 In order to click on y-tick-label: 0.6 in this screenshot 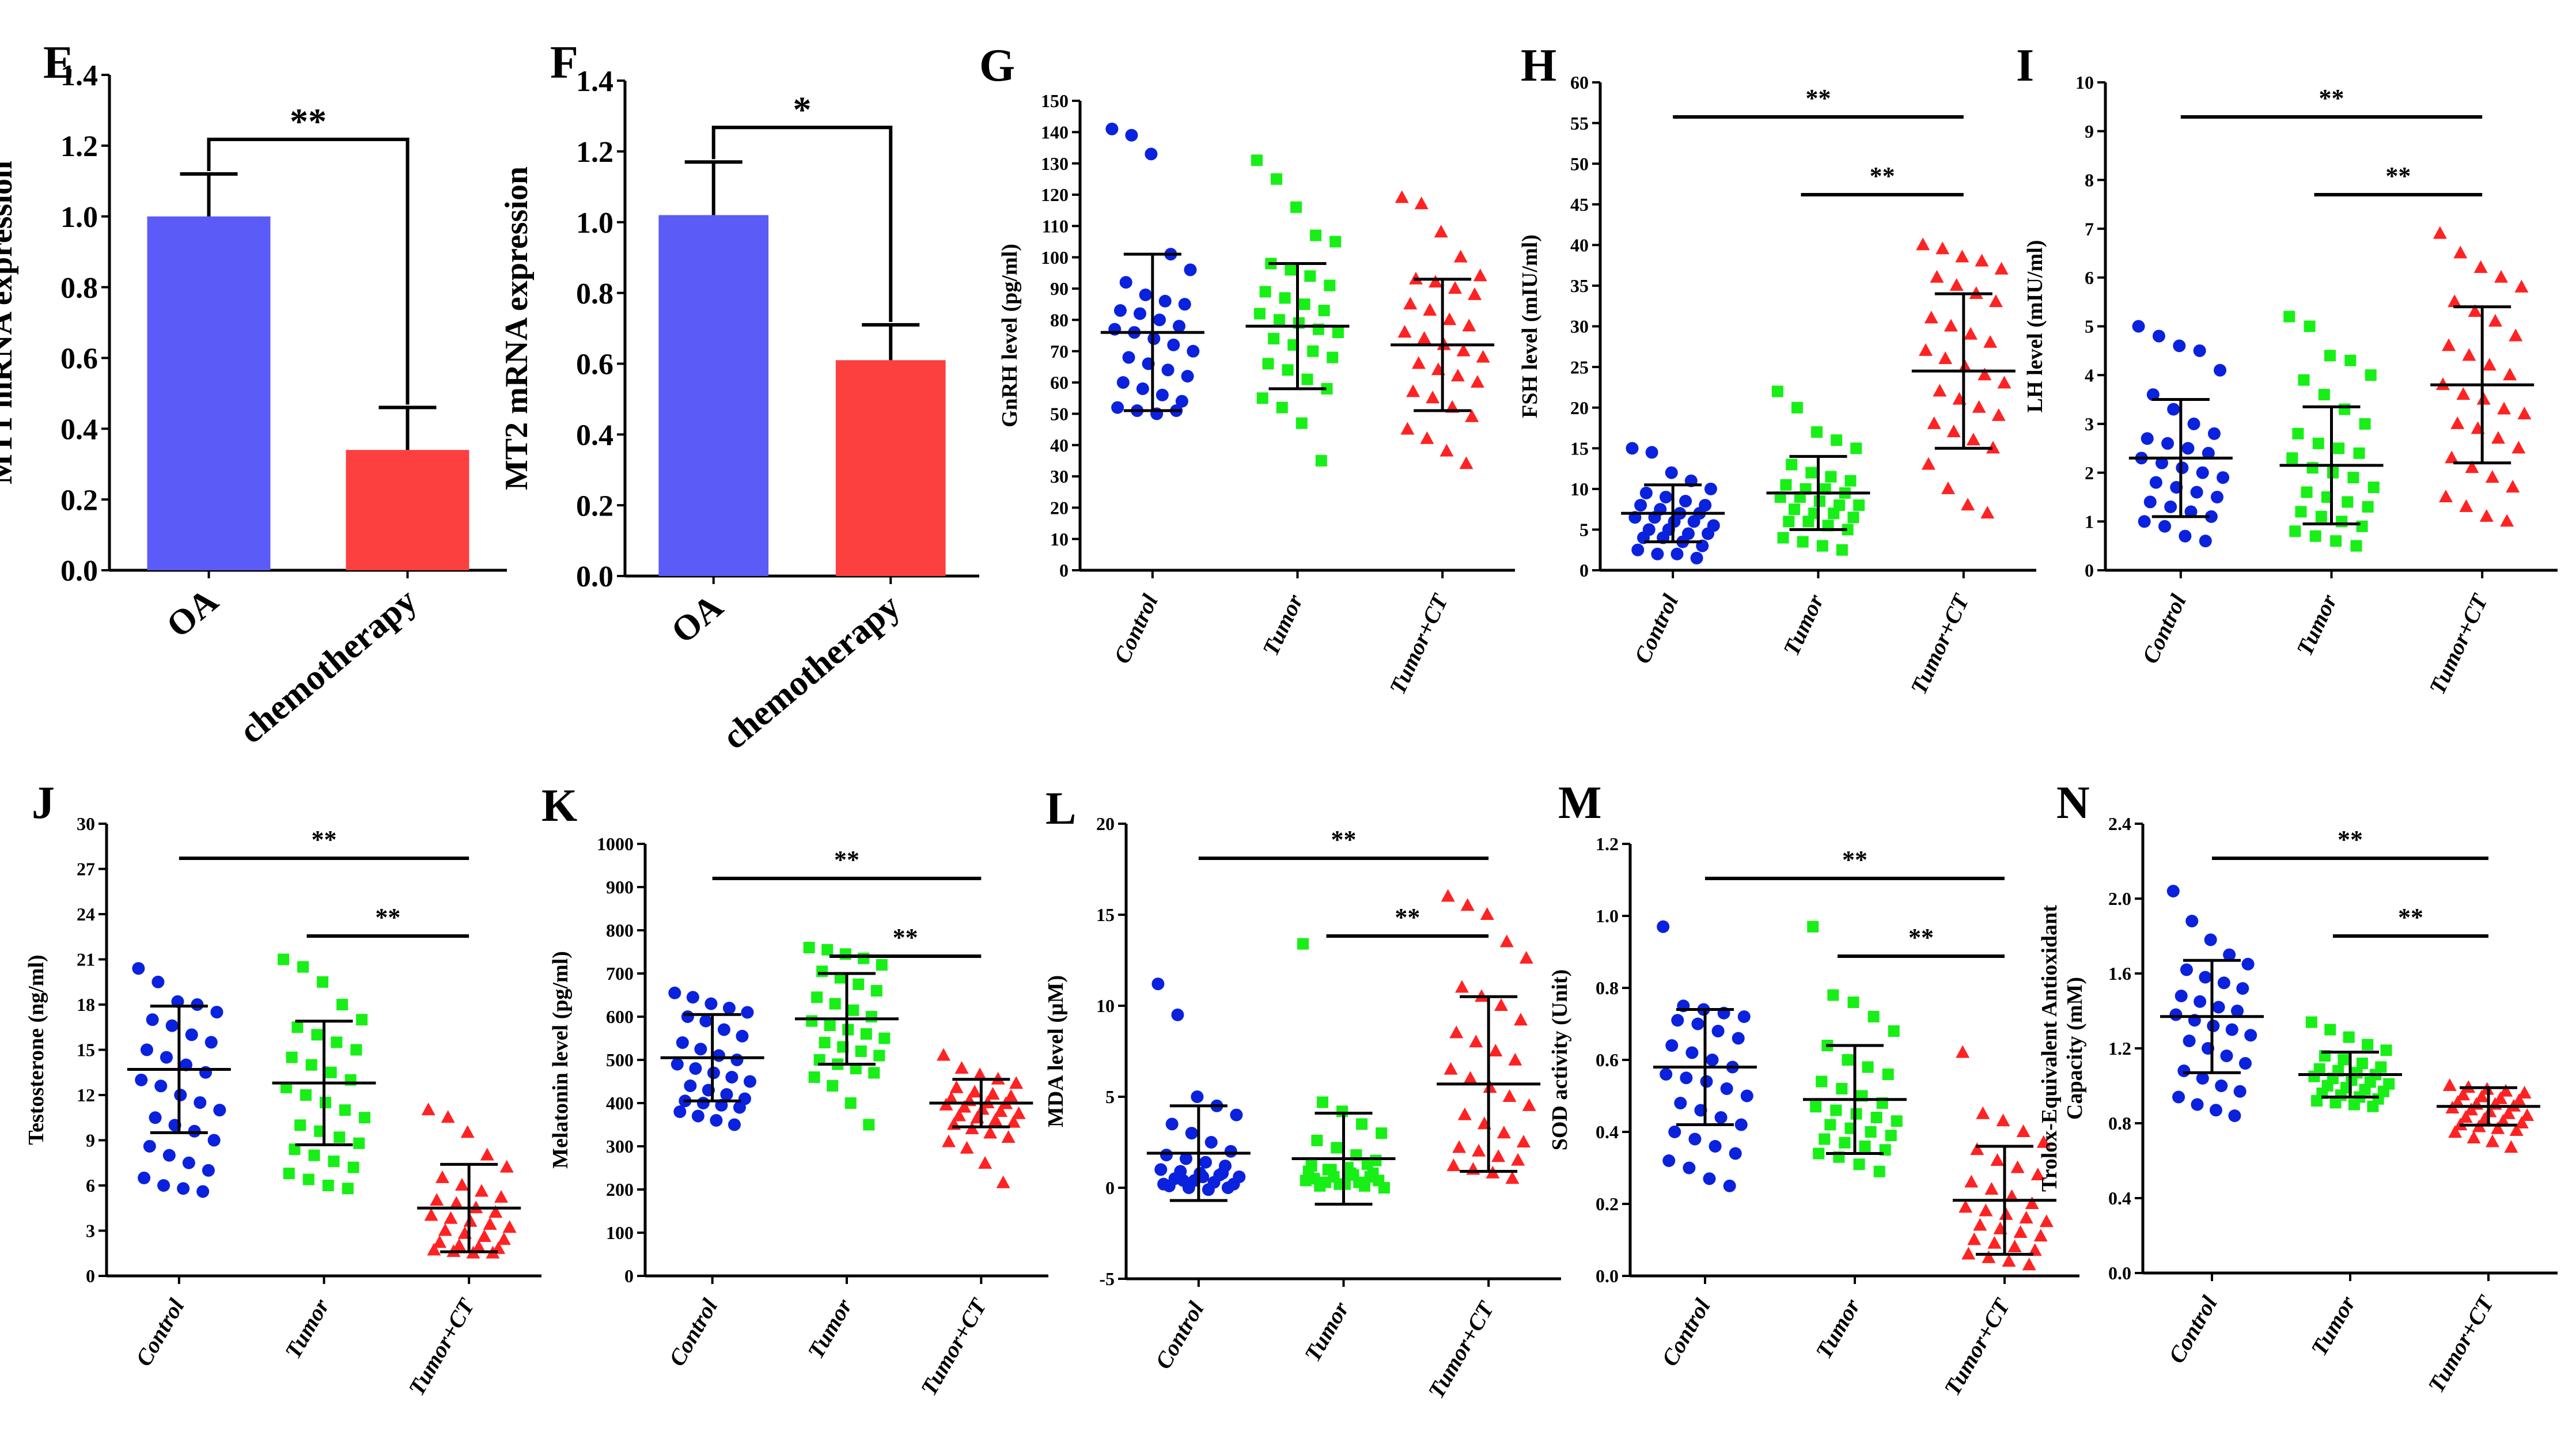, I will do `click(1607, 1060)`.